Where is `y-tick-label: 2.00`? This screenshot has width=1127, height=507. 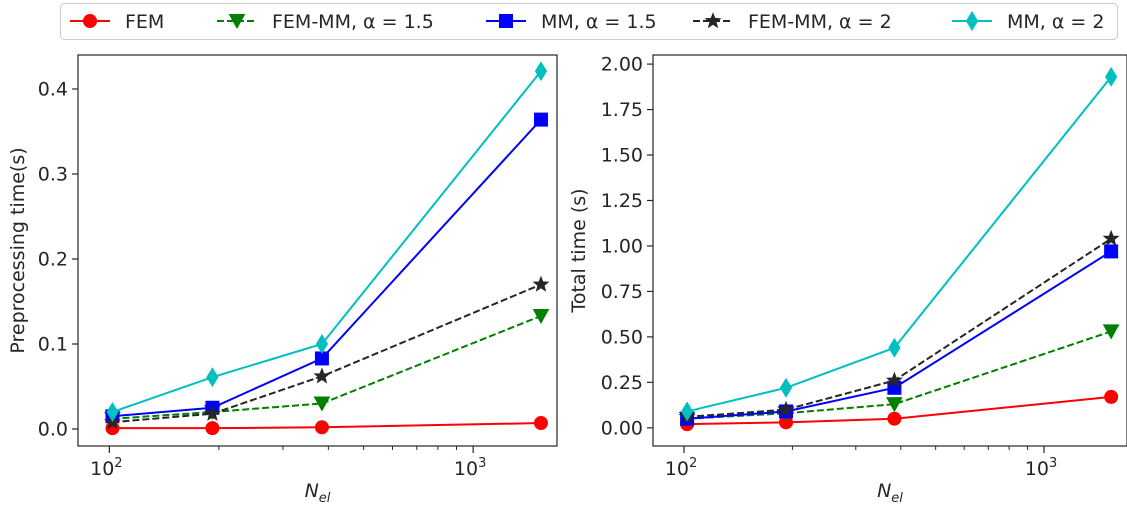 y-tick-label: 2.00 is located at coordinates (622, 65).